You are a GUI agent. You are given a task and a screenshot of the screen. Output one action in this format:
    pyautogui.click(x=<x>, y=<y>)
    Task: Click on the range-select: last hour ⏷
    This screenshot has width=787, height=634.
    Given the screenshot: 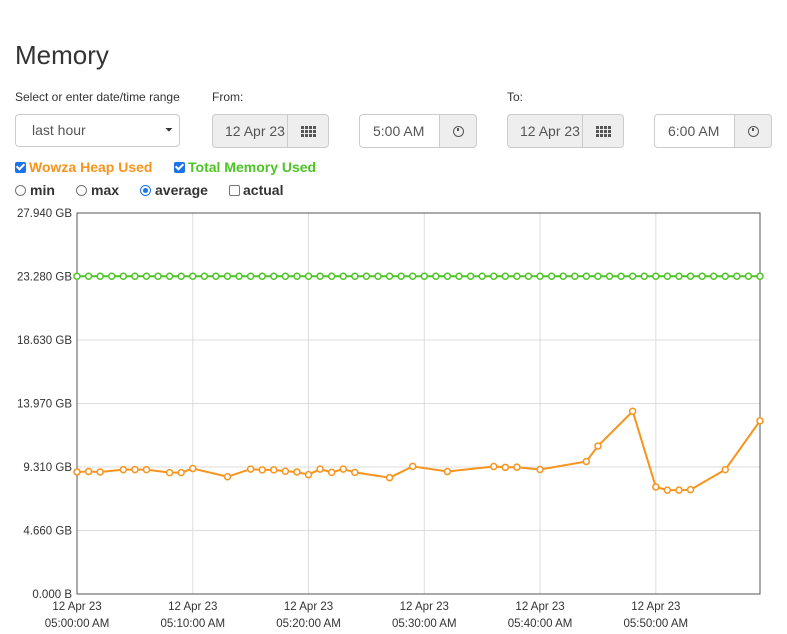 What is the action you would take?
    pyautogui.click(x=97, y=130)
    